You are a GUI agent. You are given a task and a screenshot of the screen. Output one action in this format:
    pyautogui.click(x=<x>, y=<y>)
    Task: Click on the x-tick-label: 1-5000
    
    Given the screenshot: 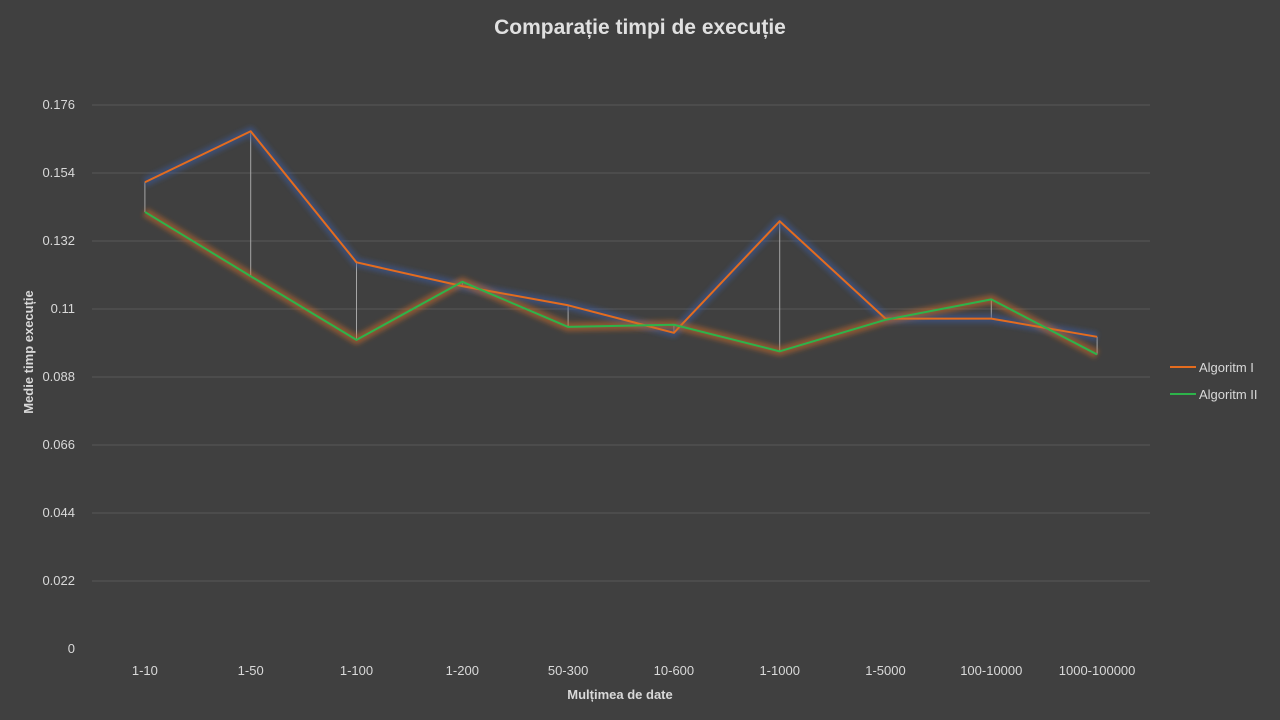 What is the action you would take?
    pyautogui.click(x=885, y=670)
    